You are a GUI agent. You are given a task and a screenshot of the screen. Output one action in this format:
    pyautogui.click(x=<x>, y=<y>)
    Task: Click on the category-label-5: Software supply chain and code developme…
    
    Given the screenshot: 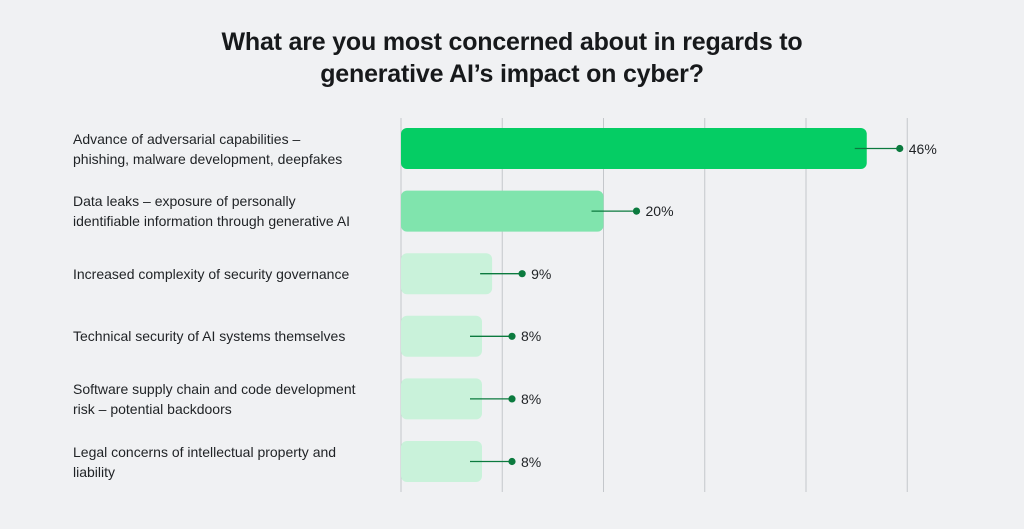 What is the action you would take?
    pyautogui.click(x=230, y=399)
    